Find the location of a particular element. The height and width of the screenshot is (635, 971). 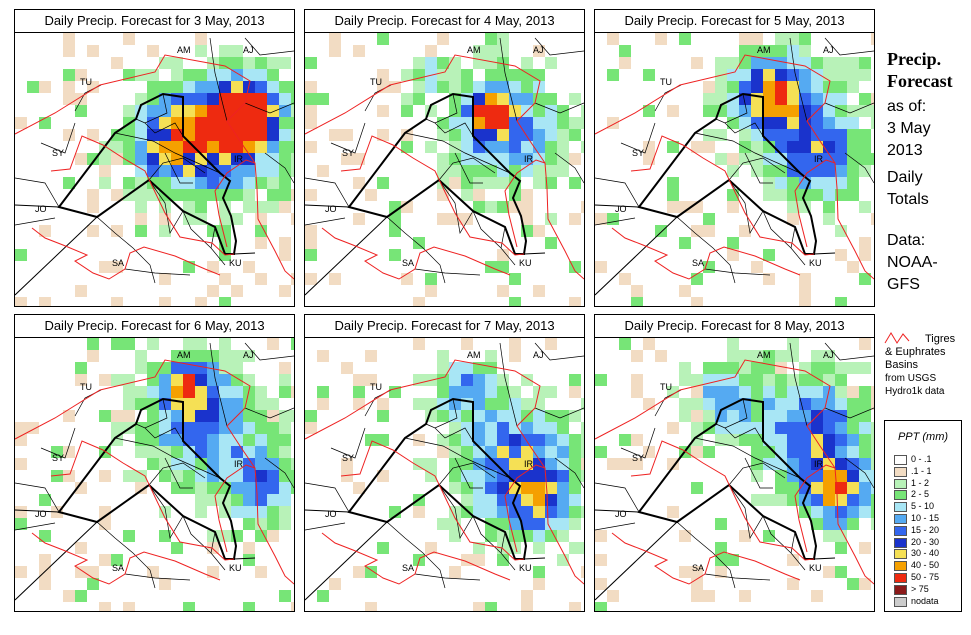

legend-label: .1 - 1 is located at coordinates (921, 470).